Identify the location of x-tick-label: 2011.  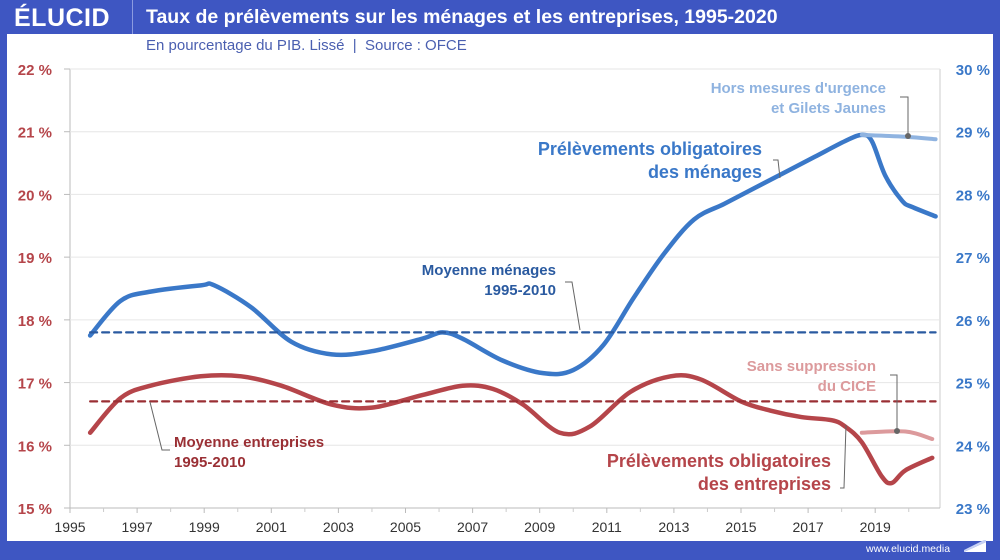
(607, 527).